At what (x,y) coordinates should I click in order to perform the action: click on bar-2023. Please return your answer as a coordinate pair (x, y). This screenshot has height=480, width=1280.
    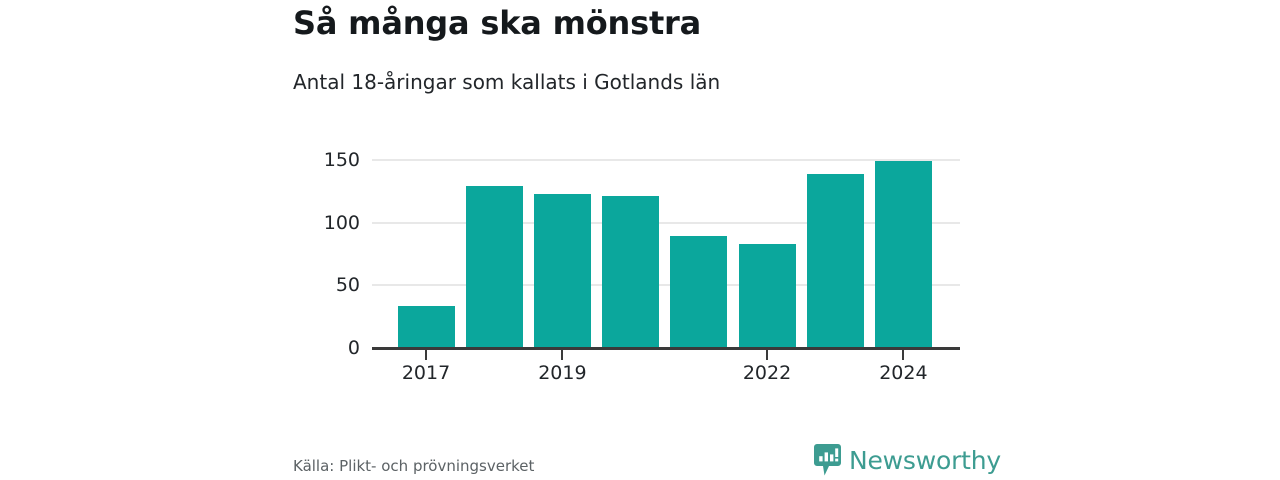
    Looking at the image, I should click on (835, 261).